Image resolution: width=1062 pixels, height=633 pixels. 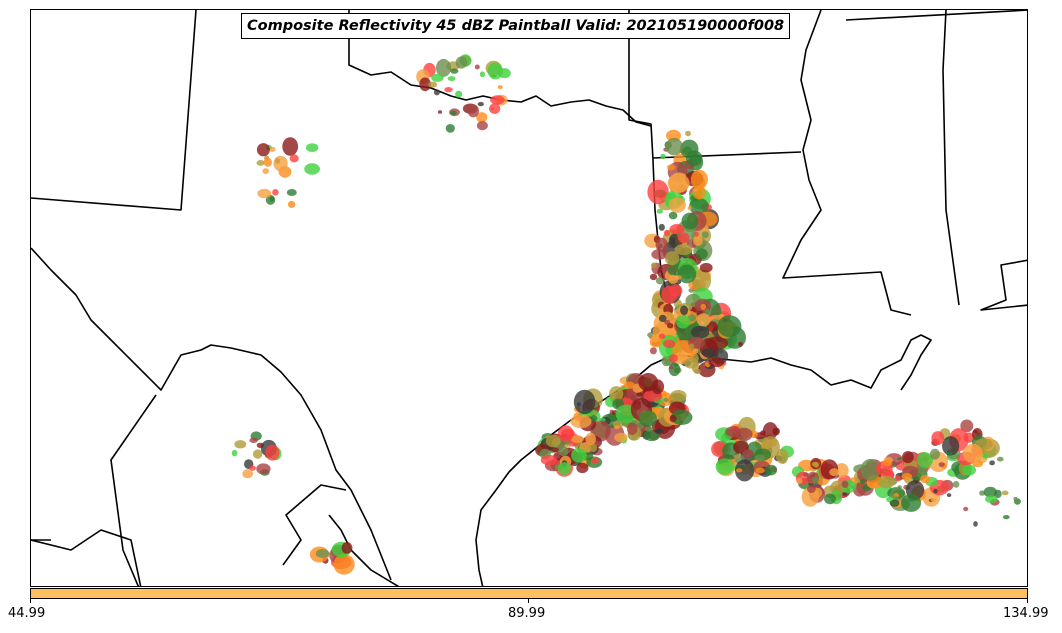 I want to click on colorbar-tick-label: 134.99, so click(x=1026, y=613).